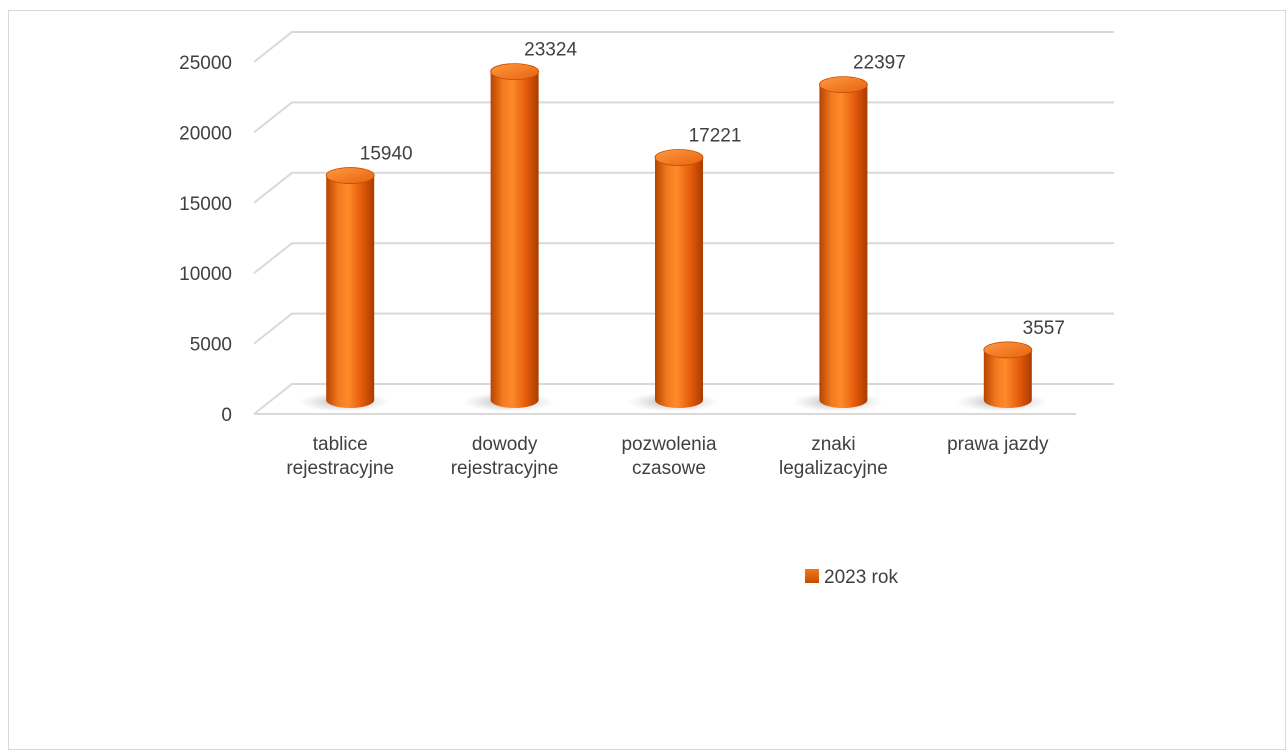  Describe the element at coordinates (205, 133) in the screenshot. I see `y-tick-label: 20000` at that location.